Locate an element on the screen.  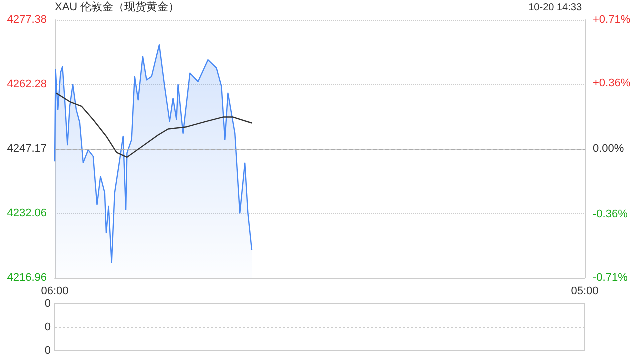
y2-tick-label: -0.36% is located at coordinates (610, 214).